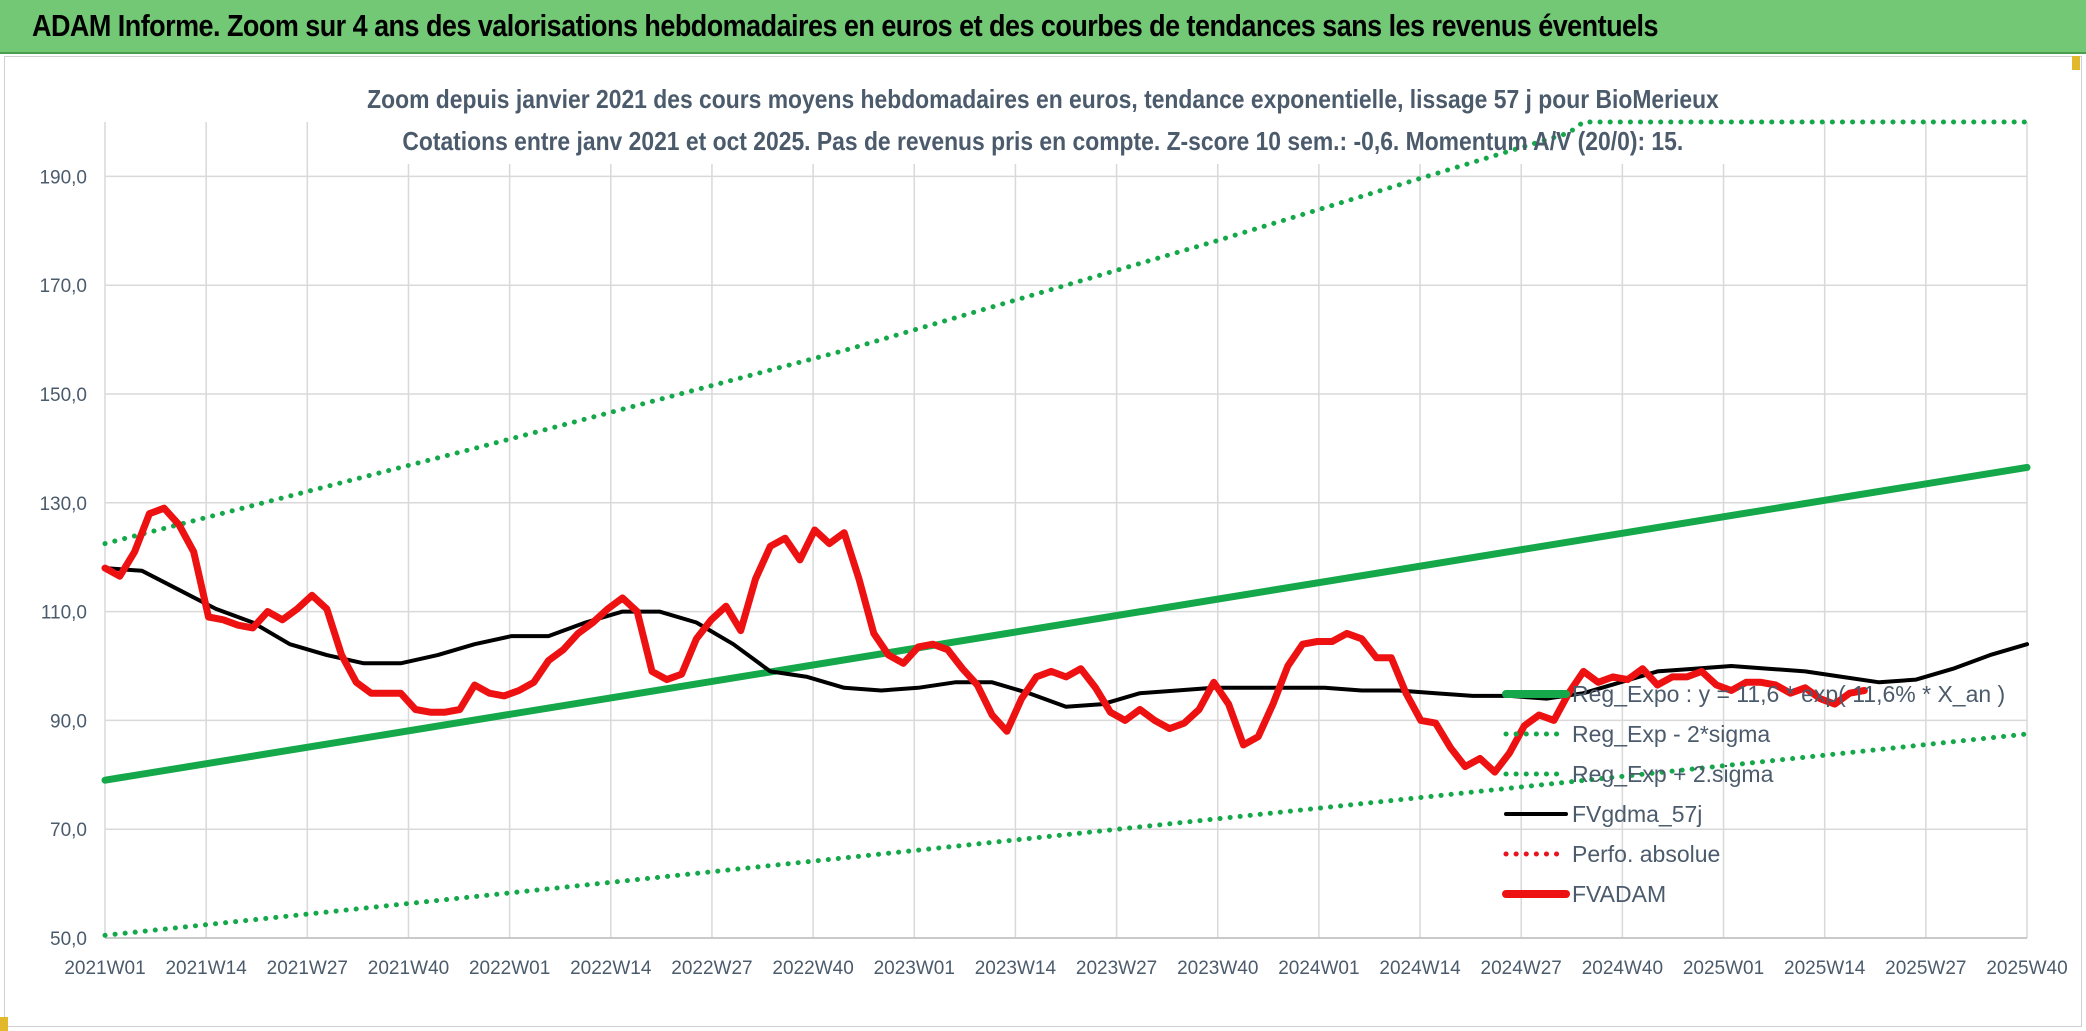 This screenshot has height=1031, width=2086. Describe the element at coordinates (1619, 894) in the screenshot. I see `legend-label: FVADAM` at that location.